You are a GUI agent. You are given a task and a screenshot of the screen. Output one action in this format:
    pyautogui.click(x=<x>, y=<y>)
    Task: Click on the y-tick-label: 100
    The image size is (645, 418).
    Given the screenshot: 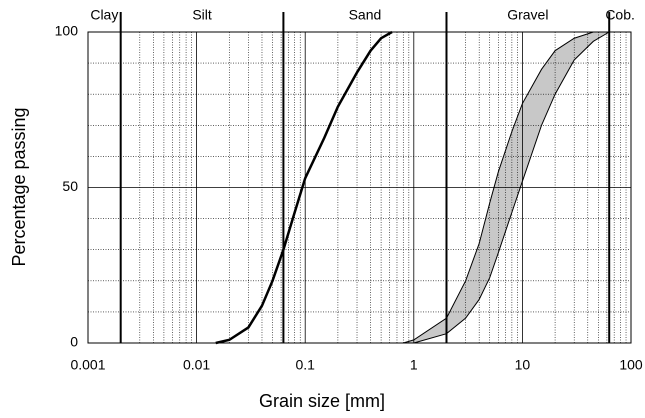 What is the action you would take?
    pyautogui.click(x=67, y=31)
    